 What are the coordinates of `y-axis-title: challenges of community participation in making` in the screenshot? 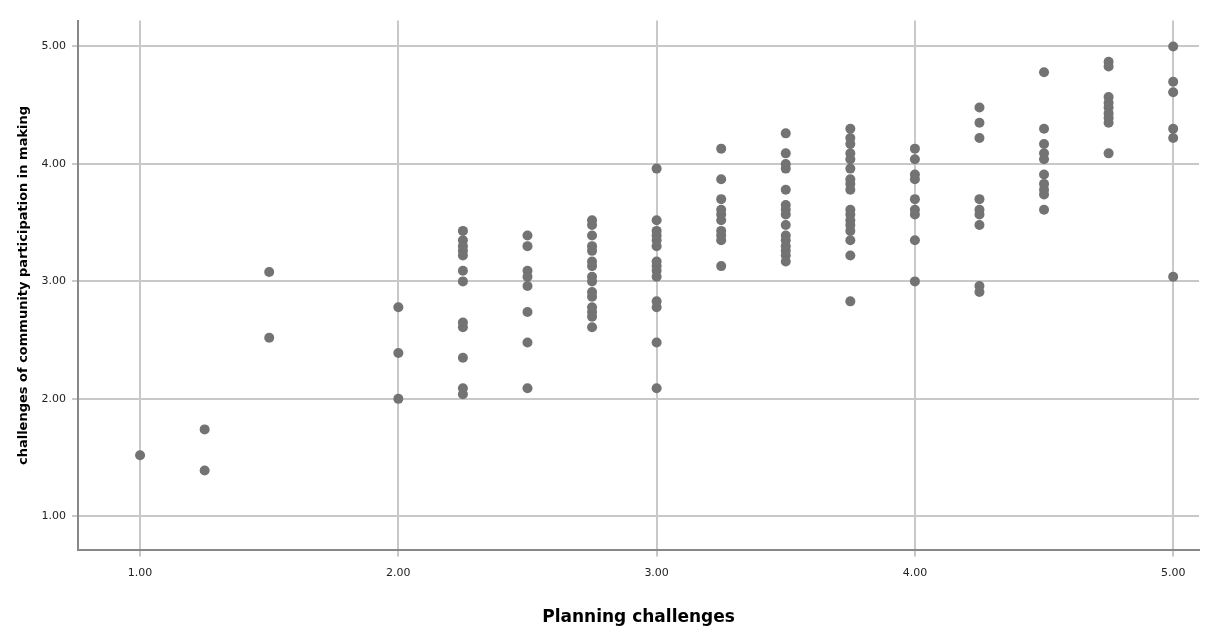 It's located at (23, 285).